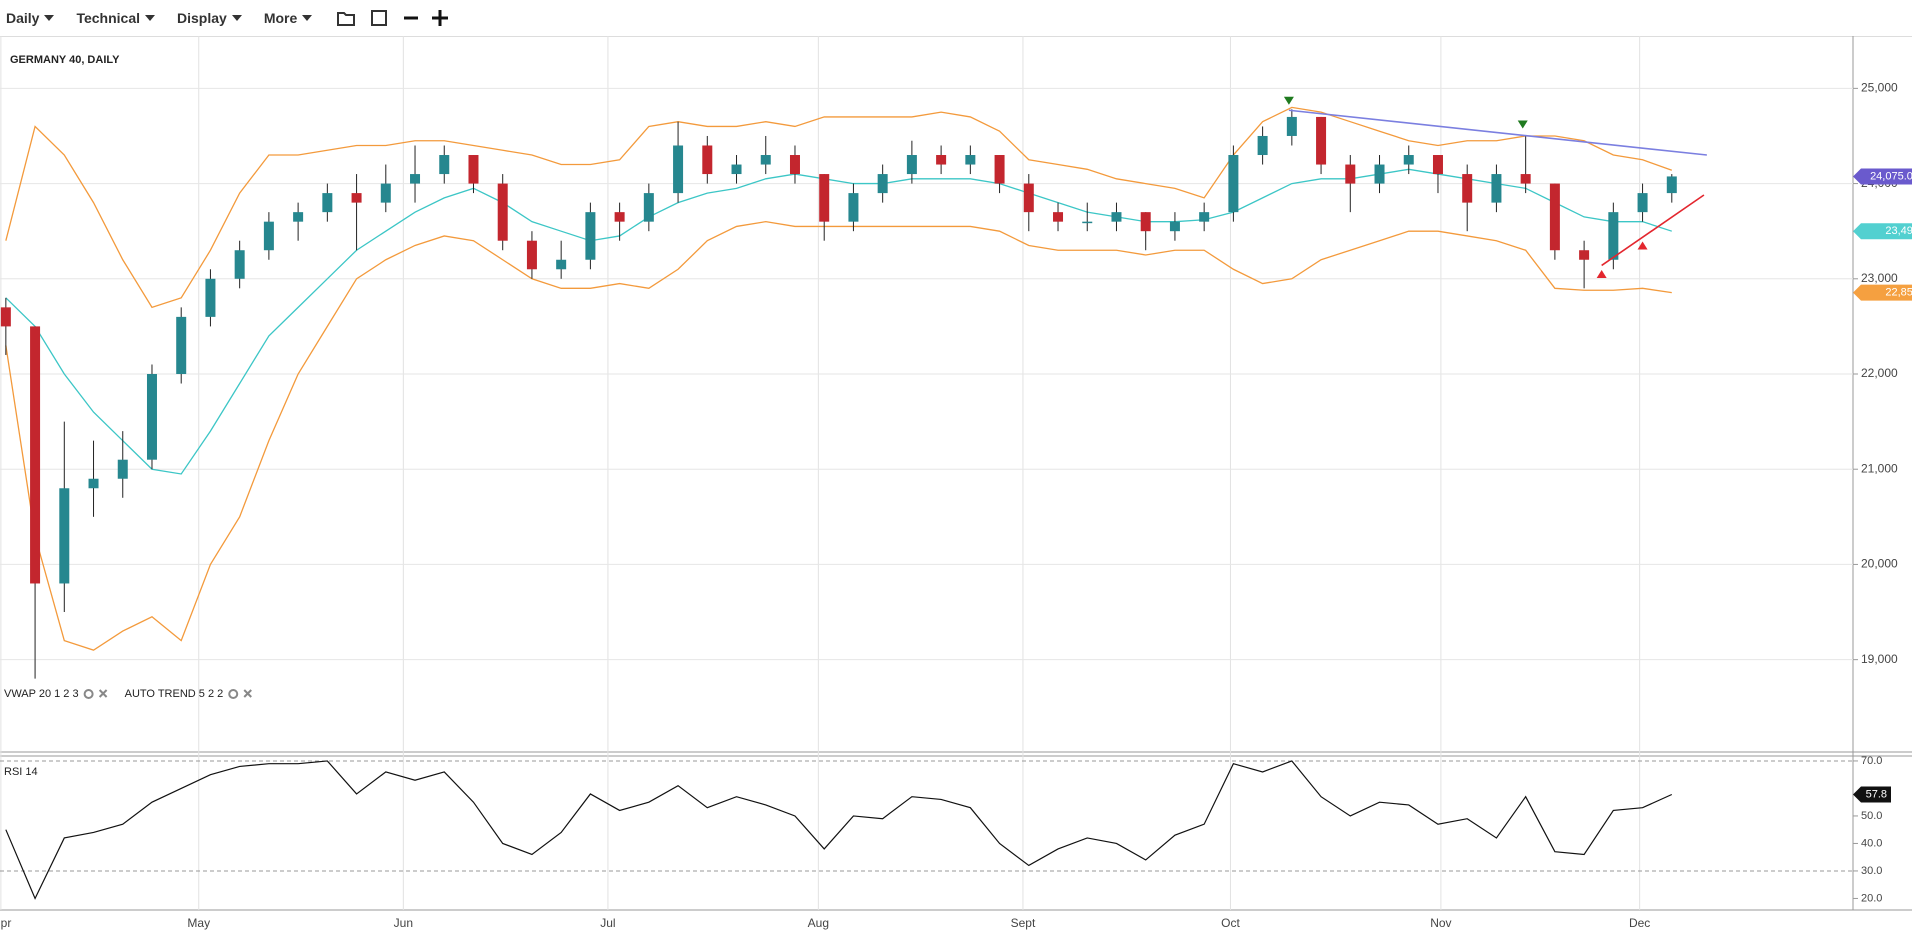  I want to click on y-tick-label: 20,000, so click(1879, 564).